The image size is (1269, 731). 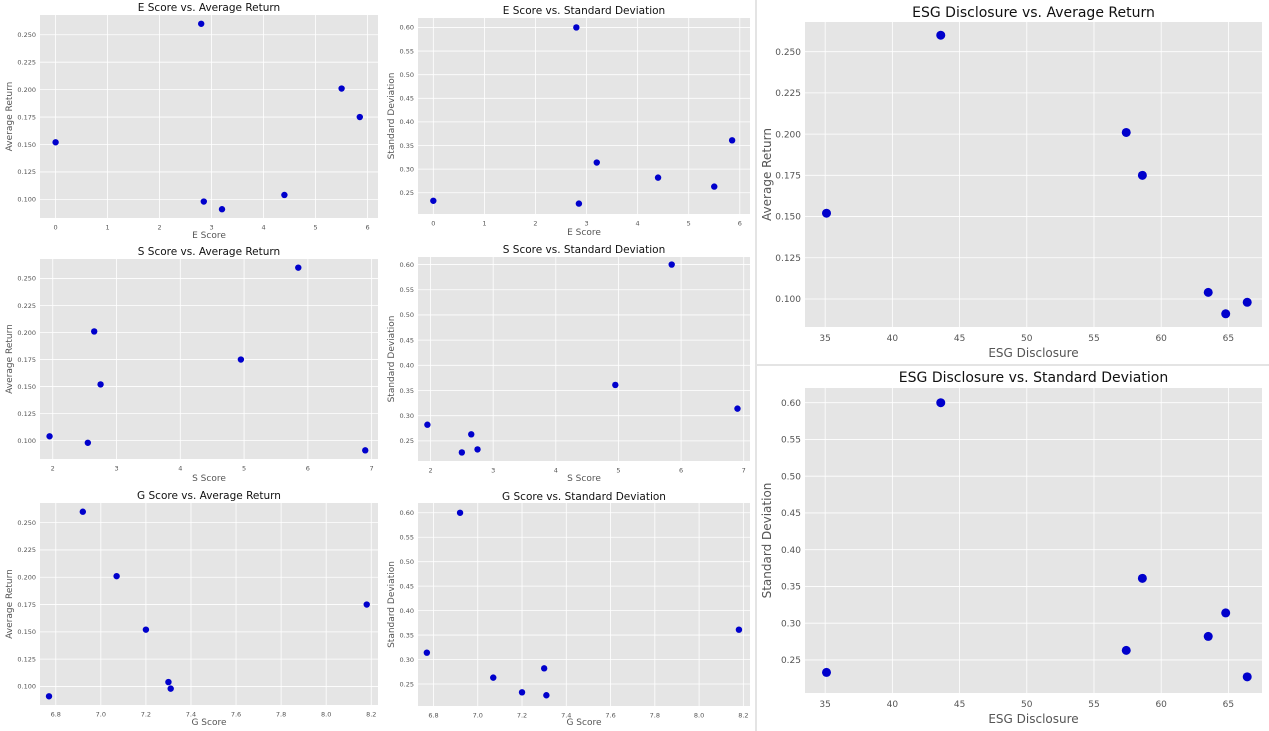 I want to click on chart-title: E Score vs. Average Return, so click(x=209, y=8).